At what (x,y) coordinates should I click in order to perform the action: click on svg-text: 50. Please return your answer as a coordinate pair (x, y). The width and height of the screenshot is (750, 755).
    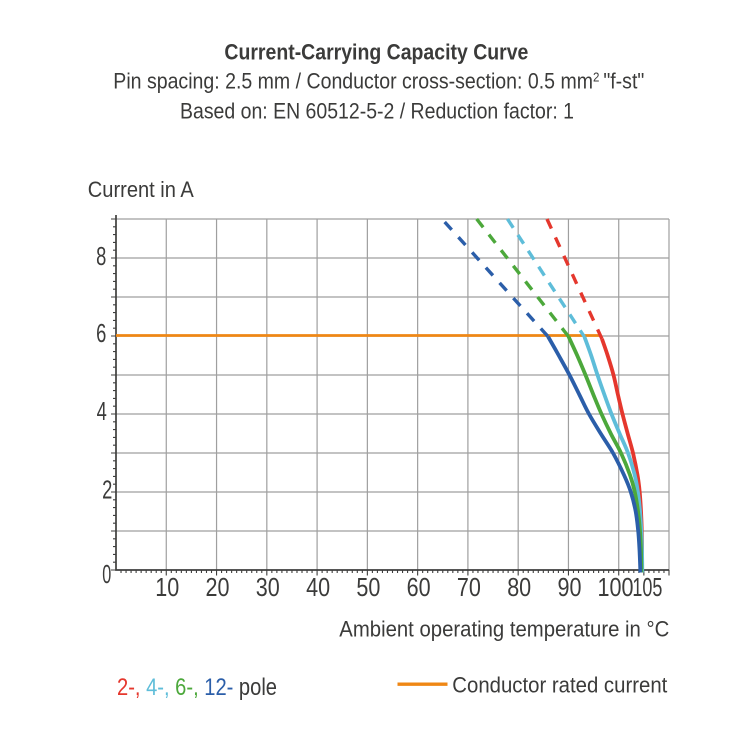
    Looking at the image, I should click on (368, 588).